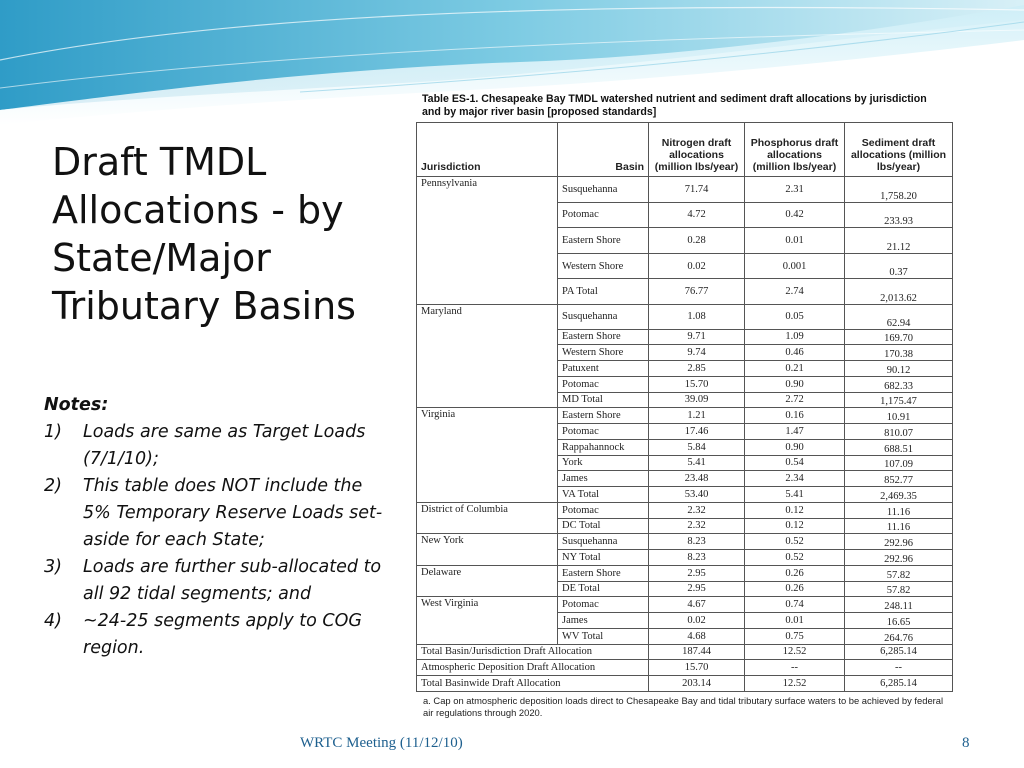 The width and height of the screenshot is (1024, 768). I want to click on cell-sediment: 1,175.47, so click(898, 400).